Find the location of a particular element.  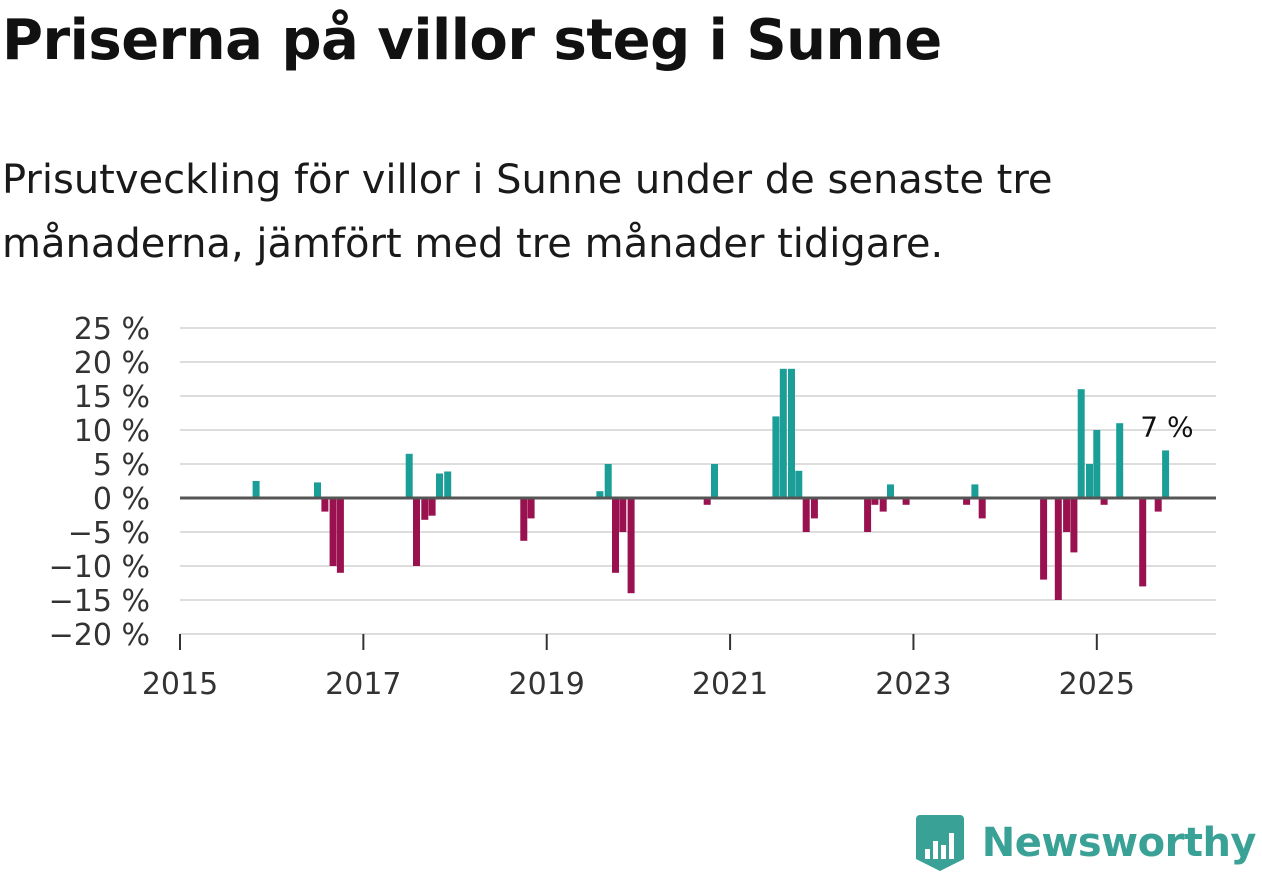

brand-name: Newsworthy is located at coordinates (1119, 843).